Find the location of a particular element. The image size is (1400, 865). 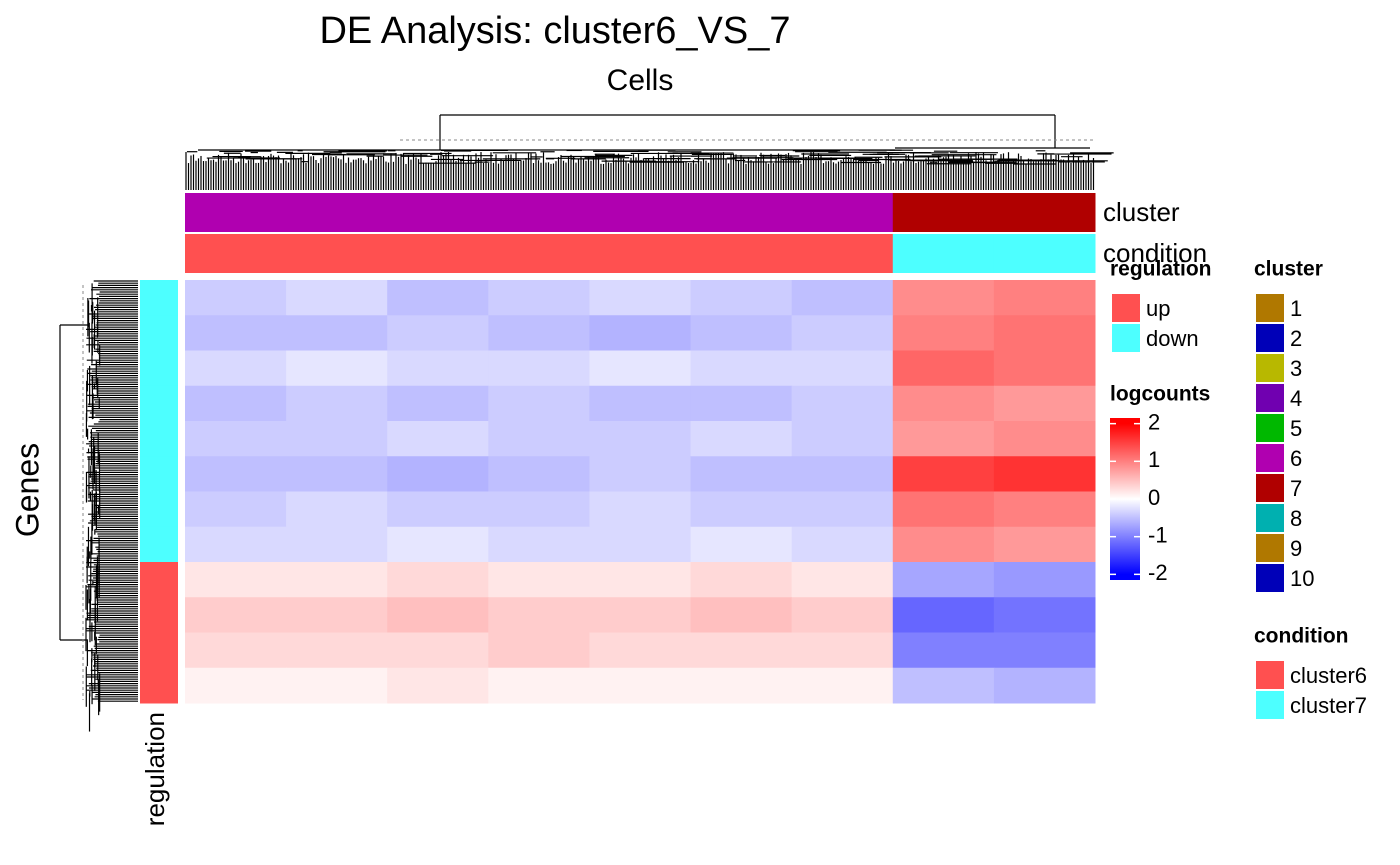

legend-label: up is located at coordinates (1158, 308).